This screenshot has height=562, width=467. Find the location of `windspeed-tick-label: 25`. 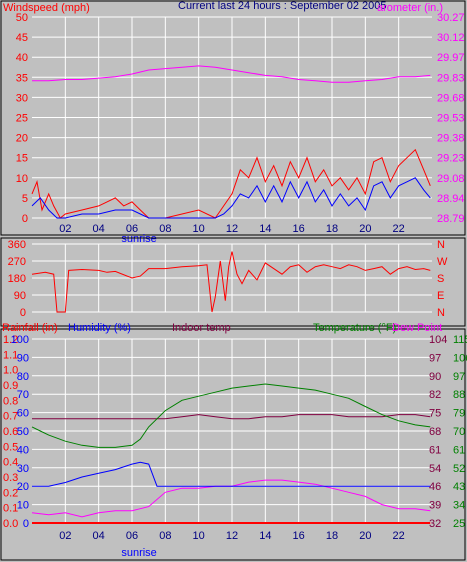

windspeed-tick-label: 25 is located at coordinates (22, 119).